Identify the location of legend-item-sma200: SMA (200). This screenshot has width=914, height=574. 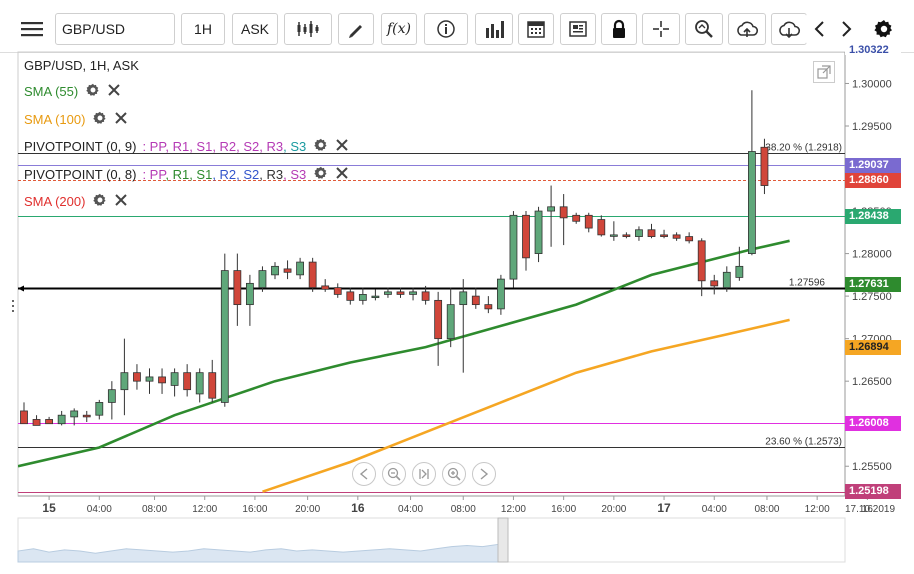
(76, 201).